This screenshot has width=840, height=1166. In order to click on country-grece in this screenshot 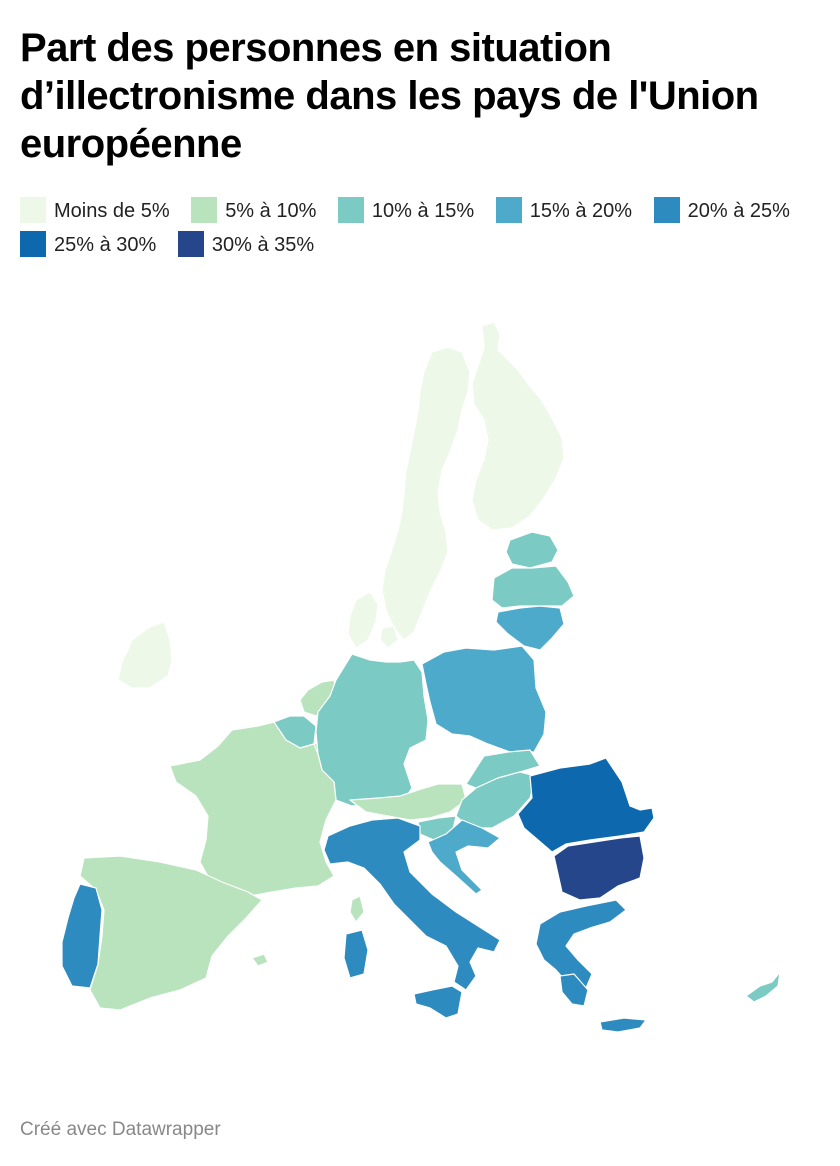, I will do `click(581, 944)`.